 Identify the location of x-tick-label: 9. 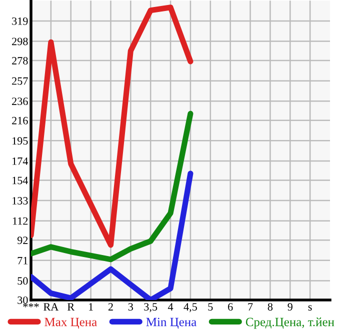
(290, 307).